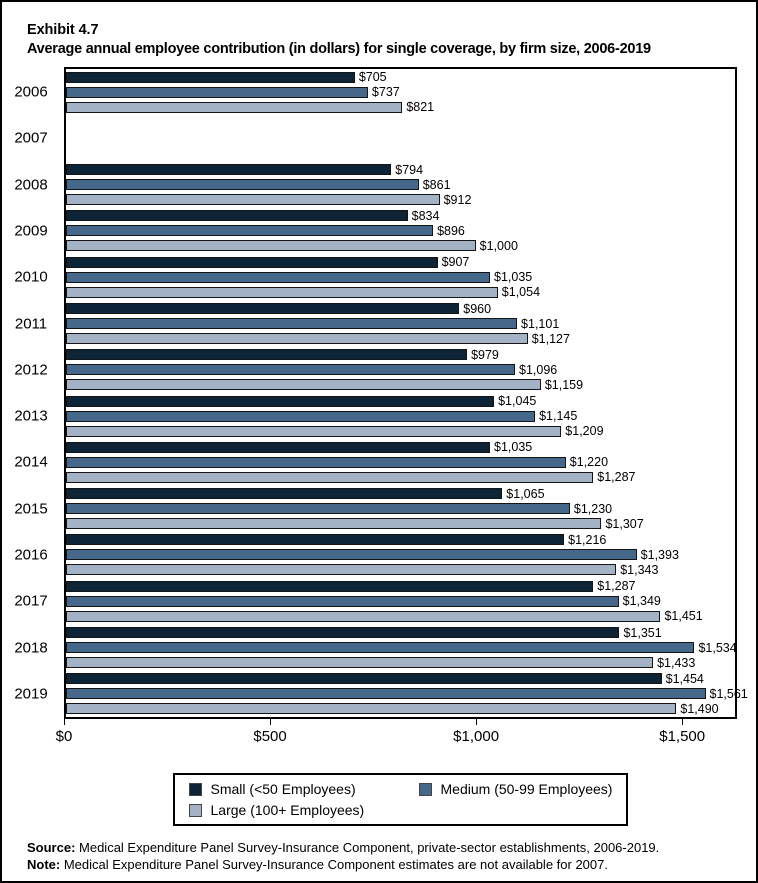 Image resolution: width=758 pixels, height=883 pixels. I want to click on year-group: 2009 $834 $896 $1,000, so click(374, 231).